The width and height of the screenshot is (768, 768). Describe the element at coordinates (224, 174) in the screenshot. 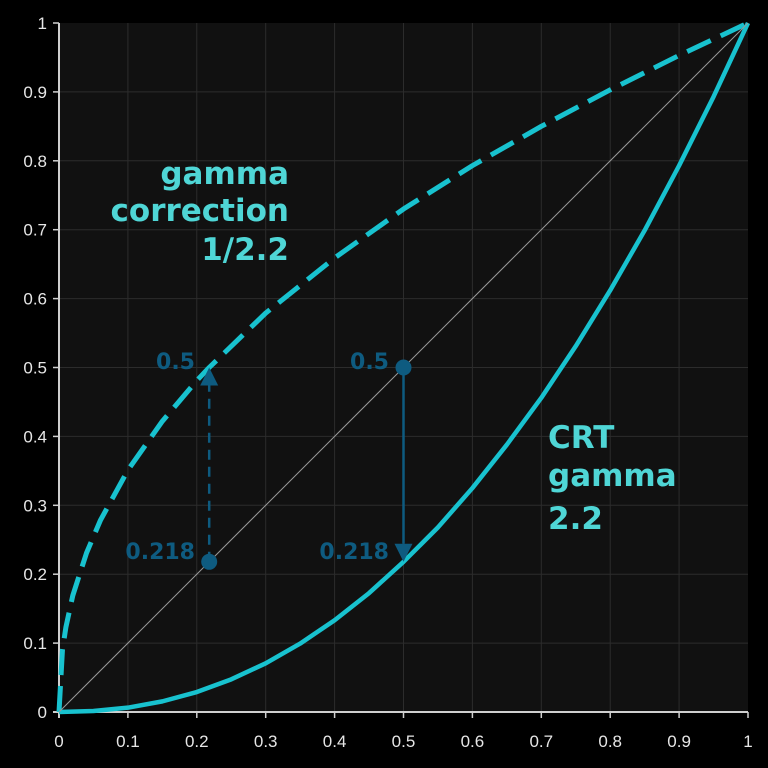

I see `gamma-correction-label-line-1: gamma` at that location.